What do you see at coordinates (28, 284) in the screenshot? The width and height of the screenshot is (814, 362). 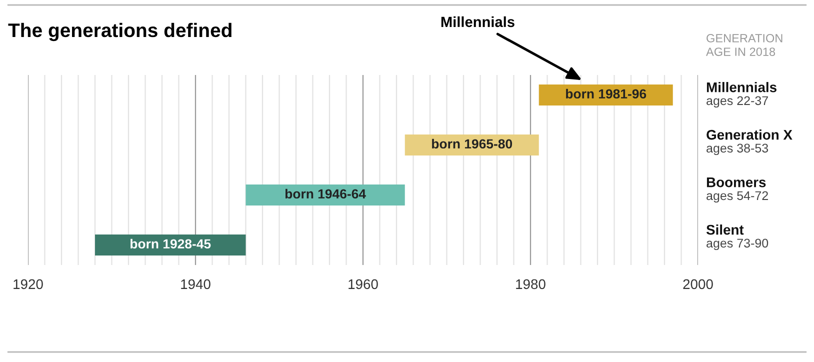 I see `x-tick-label: 1920` at bounding box center [28, 284].